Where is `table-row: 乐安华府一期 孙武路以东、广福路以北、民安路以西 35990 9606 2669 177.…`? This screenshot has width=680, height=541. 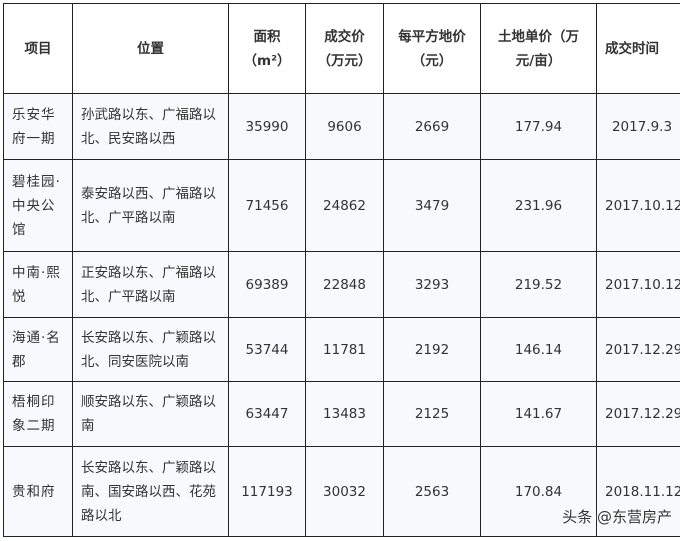
table-row: 乐安华府一期 孙武路以东、广福路以北、民安路以西 35990 9606 2669 177.… is located at coordinates (341, 126).